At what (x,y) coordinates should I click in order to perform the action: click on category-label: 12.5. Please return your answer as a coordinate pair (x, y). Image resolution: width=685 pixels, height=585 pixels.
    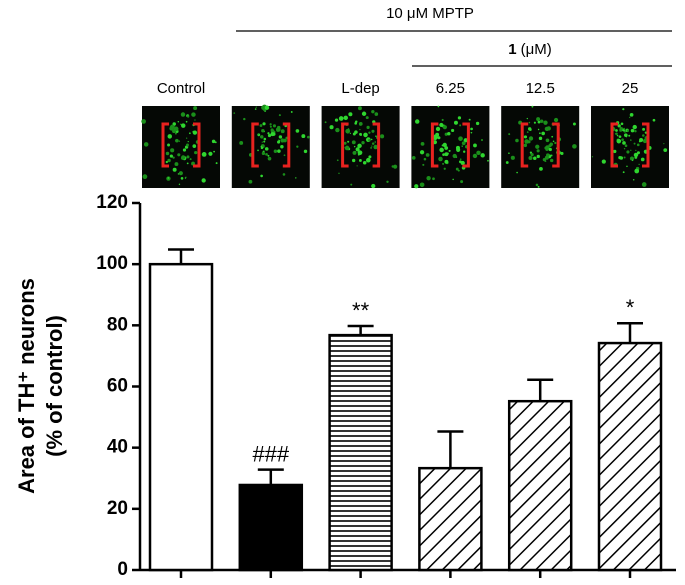
    Looking at the image, I should click on (540, 88).